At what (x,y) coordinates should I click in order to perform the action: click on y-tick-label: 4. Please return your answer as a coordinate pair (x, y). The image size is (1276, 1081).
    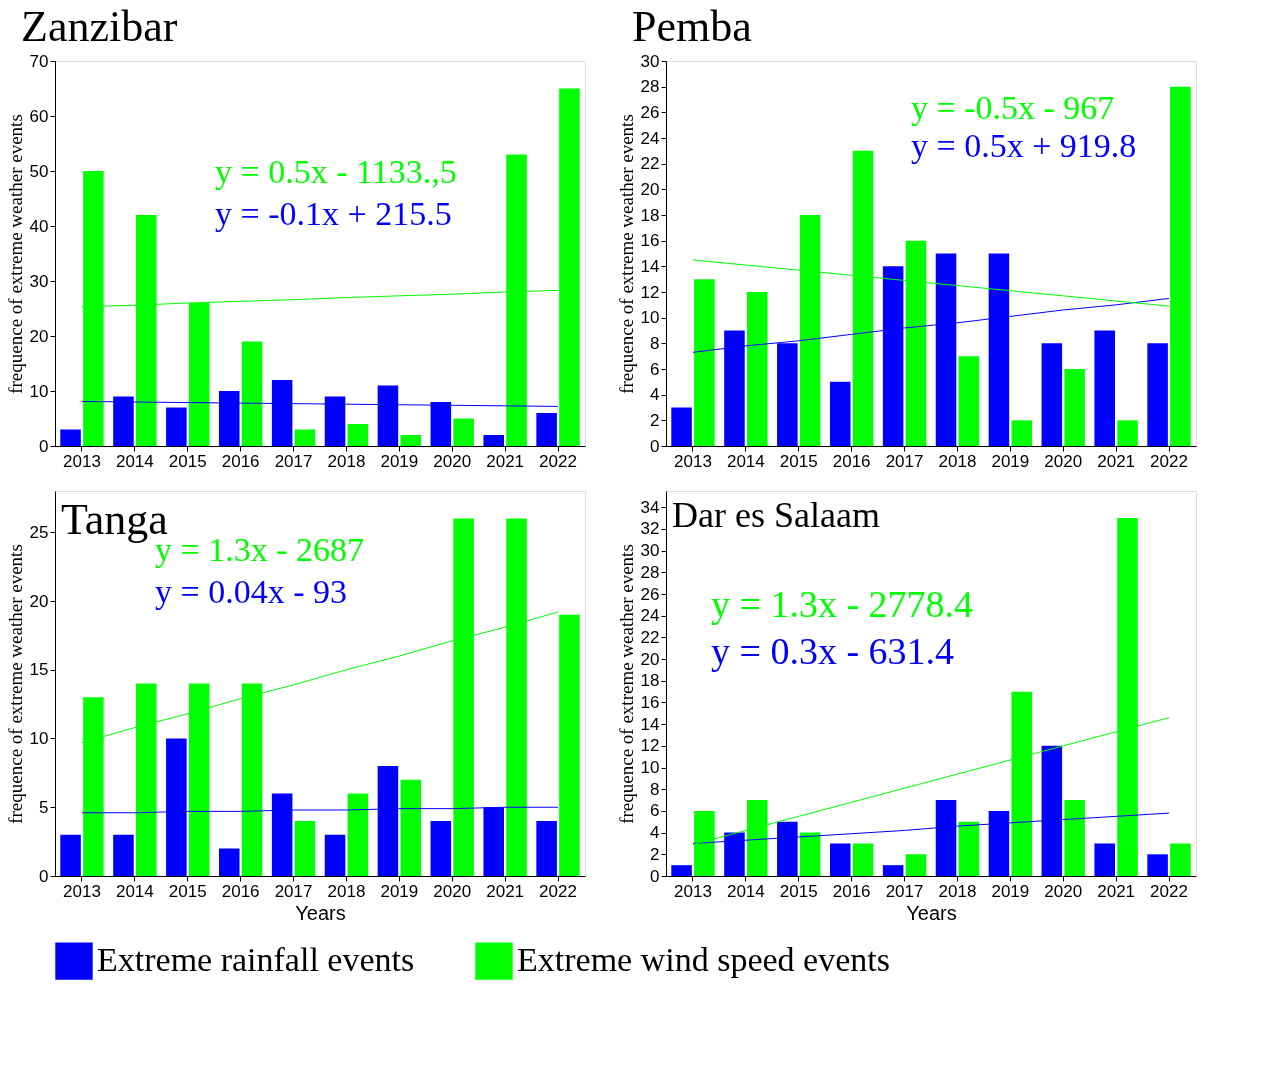
    Looking at the image, I should click on (655, 395).